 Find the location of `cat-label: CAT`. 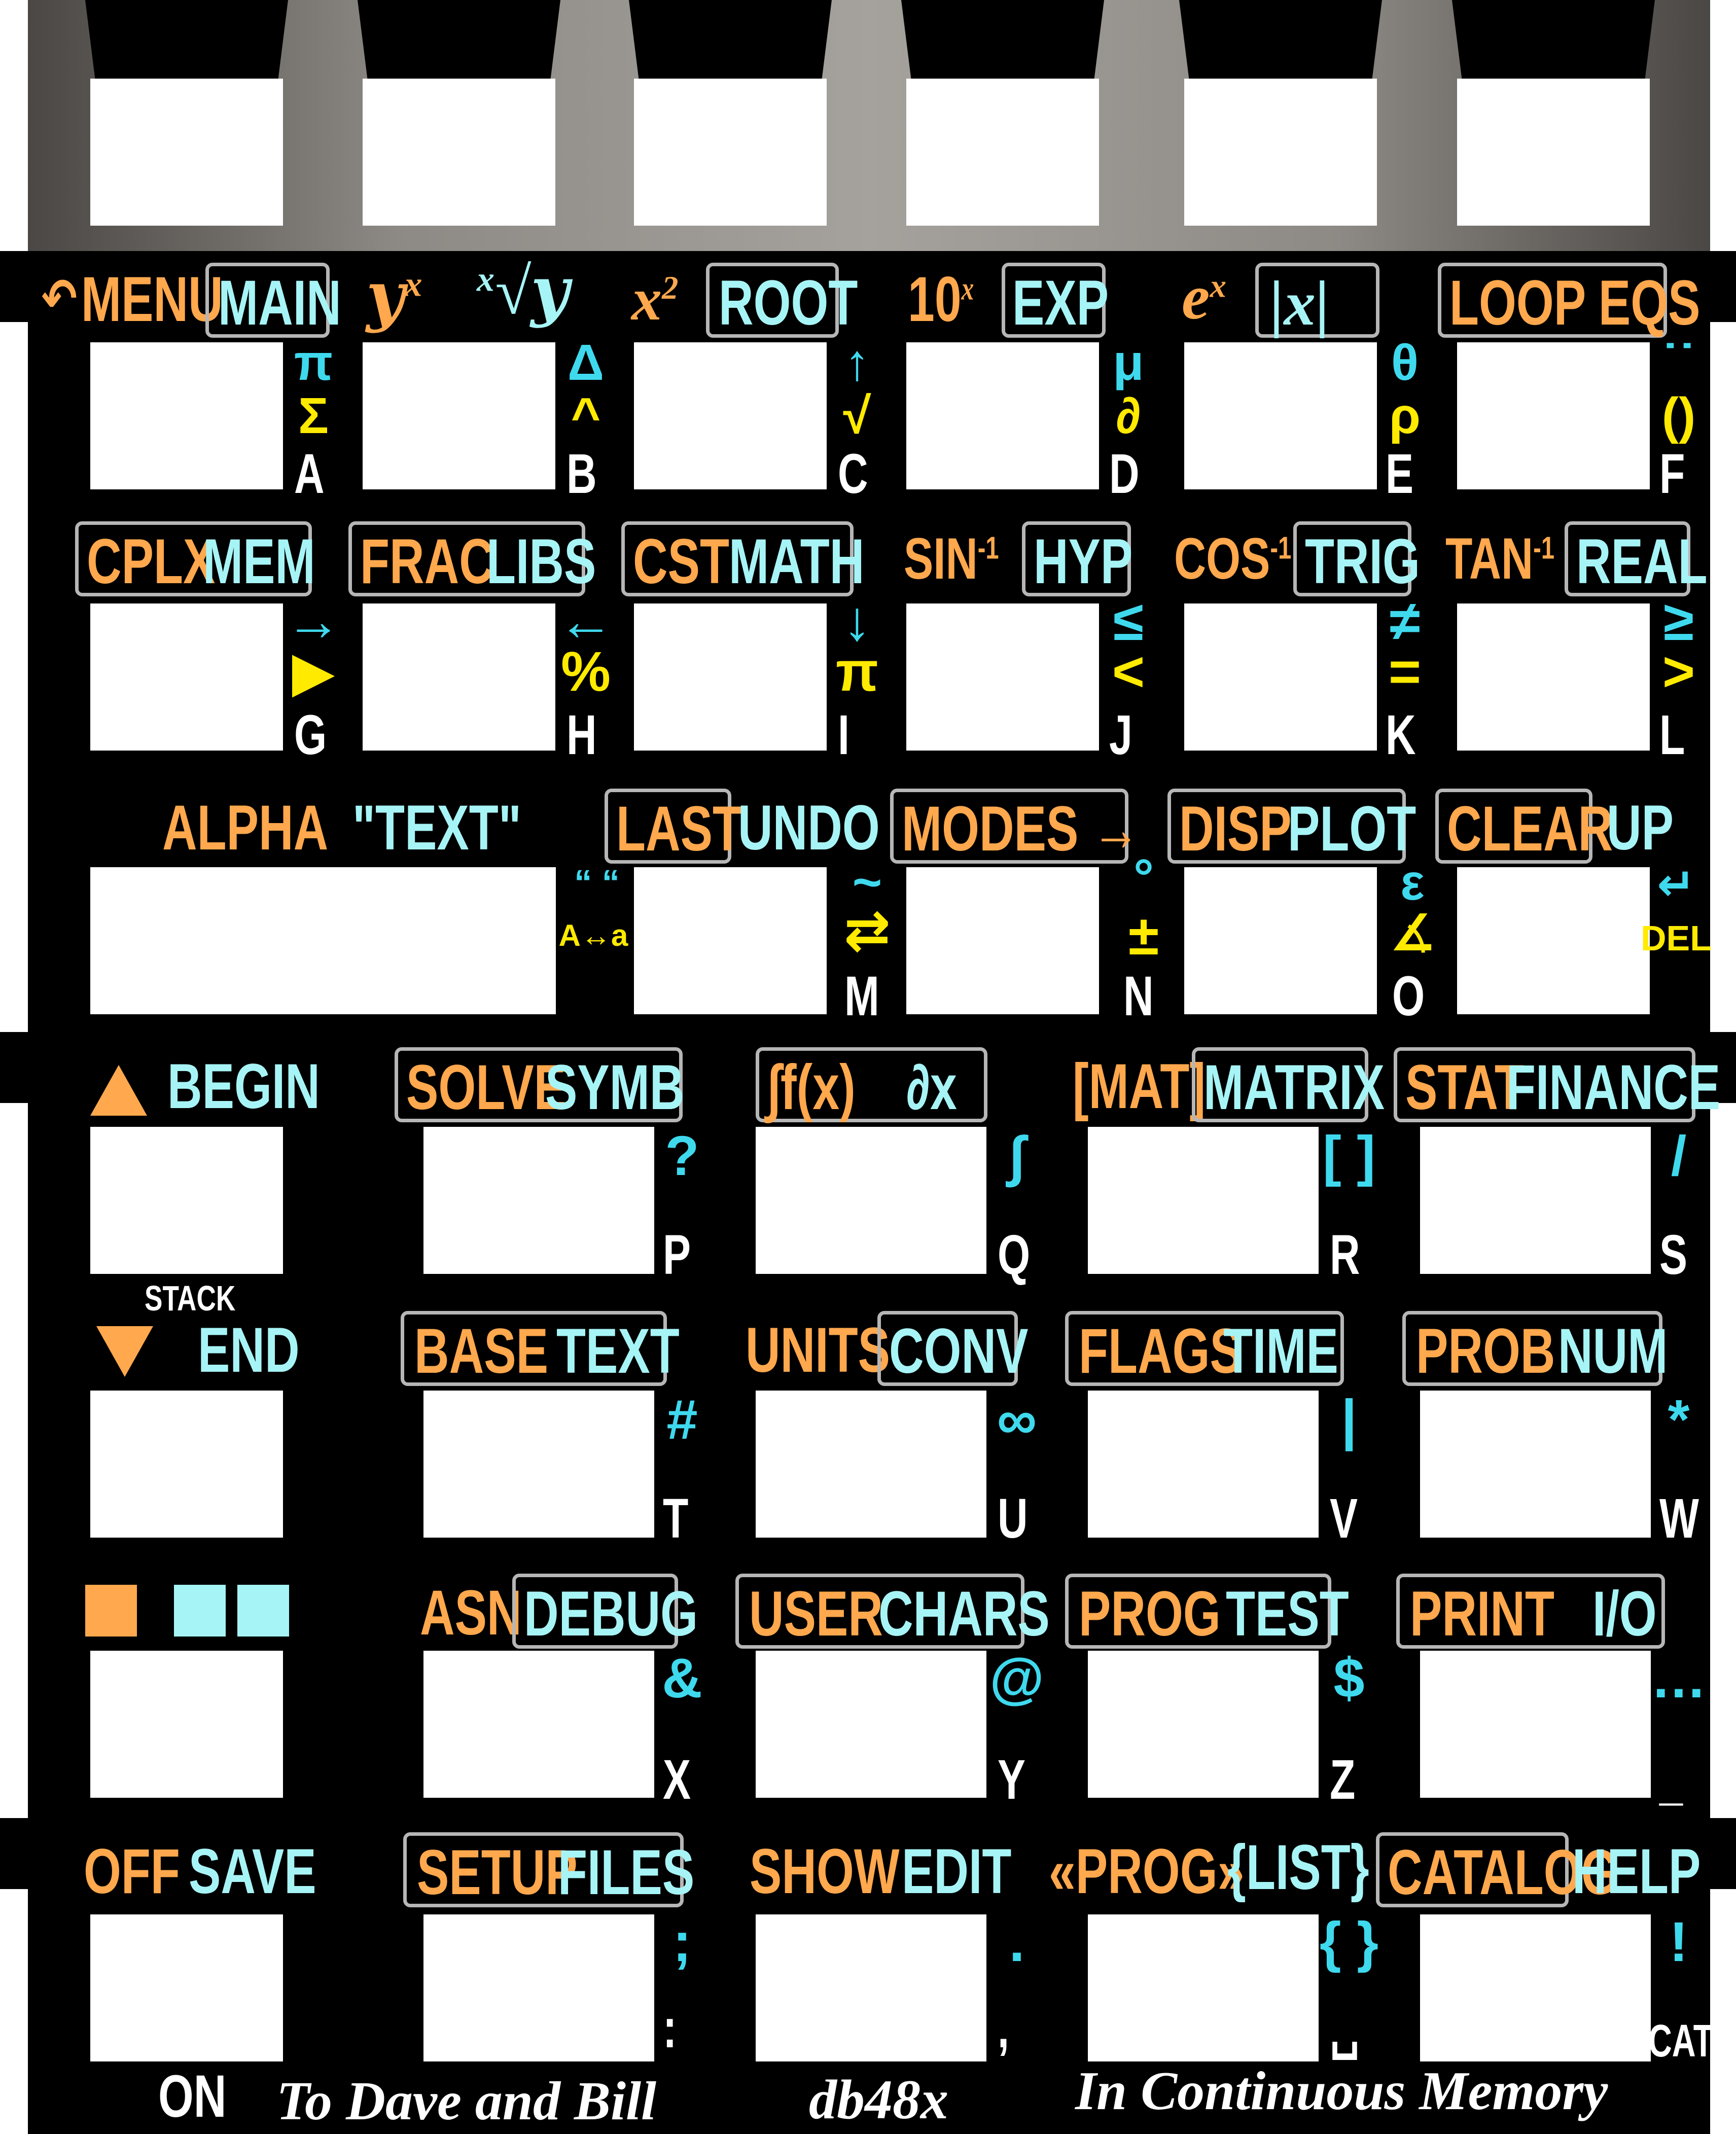

cat-label: CAT is located at coordinates (1681, 2041).